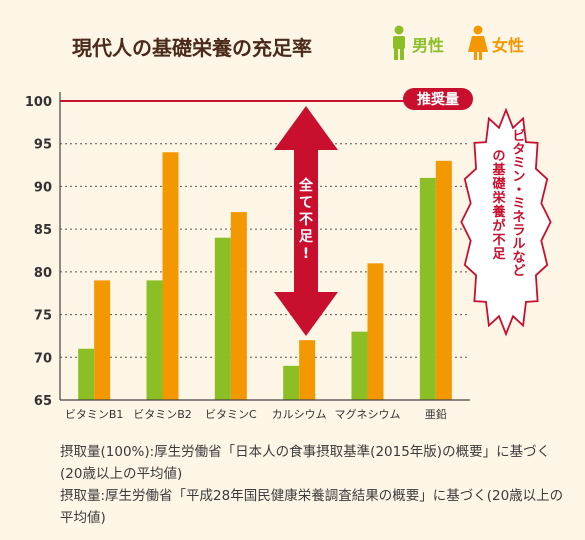  What do you see at coordinates (231, 414) in the screenshot?
I see `x-tick-label: ビタミンC` at bounding box center [231, 414].